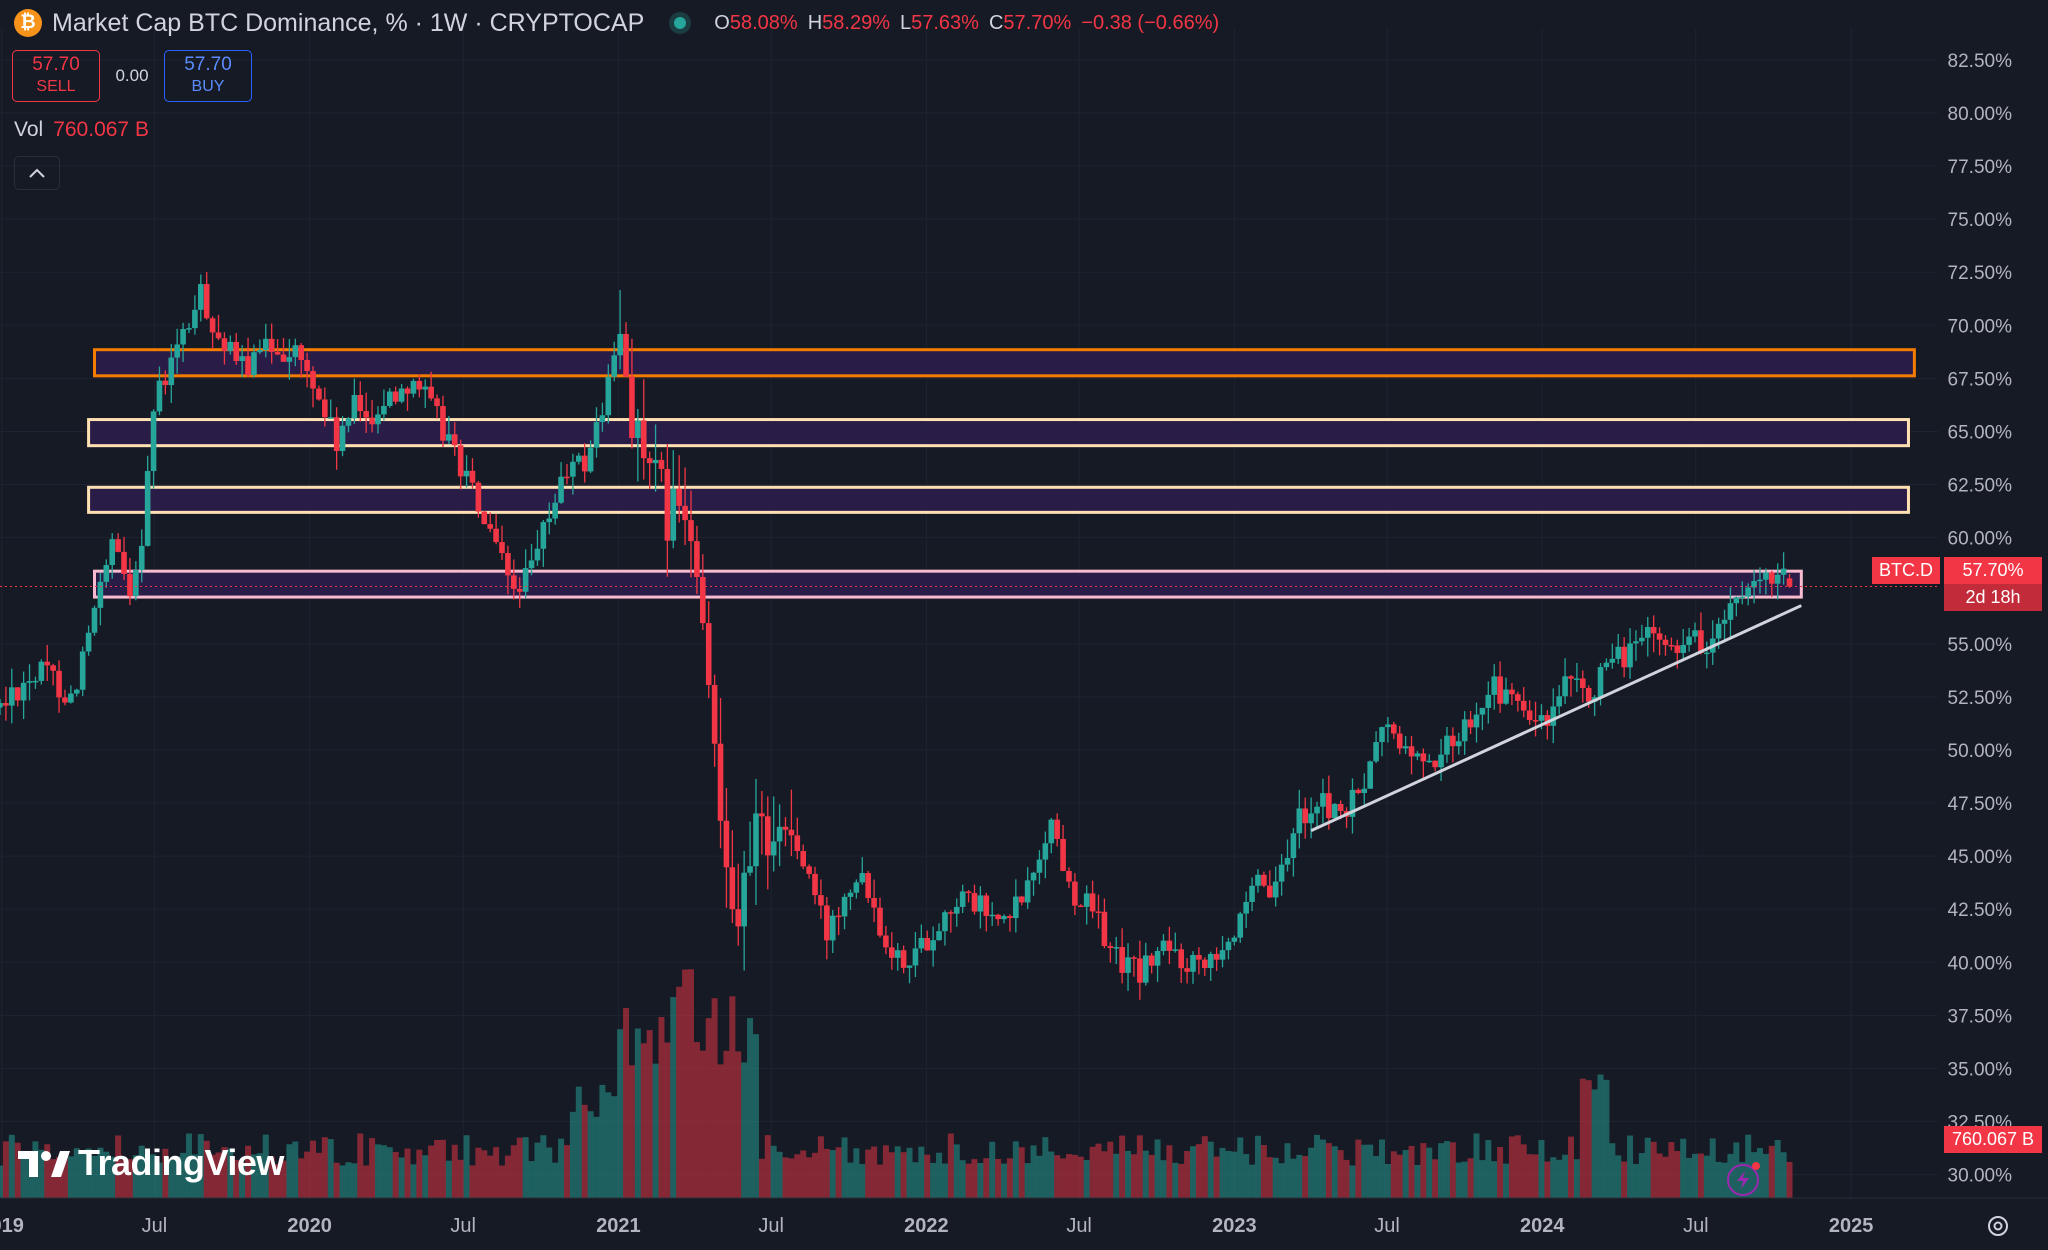 The width and height of the screenshot is (2048, 1250). What do you see at coordinates (37, 173) in the screenshot?
I see `collapse-legend-button` at bounding box center [37, 173].